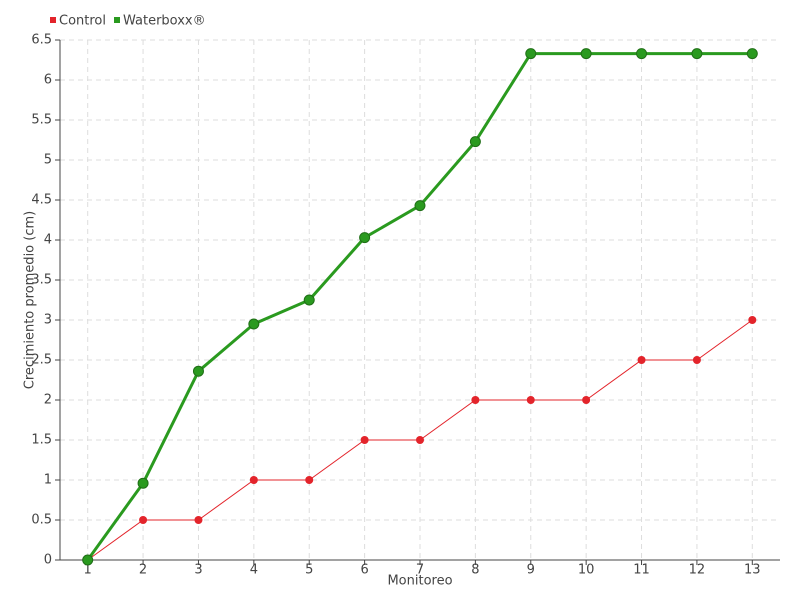 This screenshot has height=600, width=800. Describe the element at coordinates (364, 570) in the screenshot. I see `x-tick-label: 6` at that location.